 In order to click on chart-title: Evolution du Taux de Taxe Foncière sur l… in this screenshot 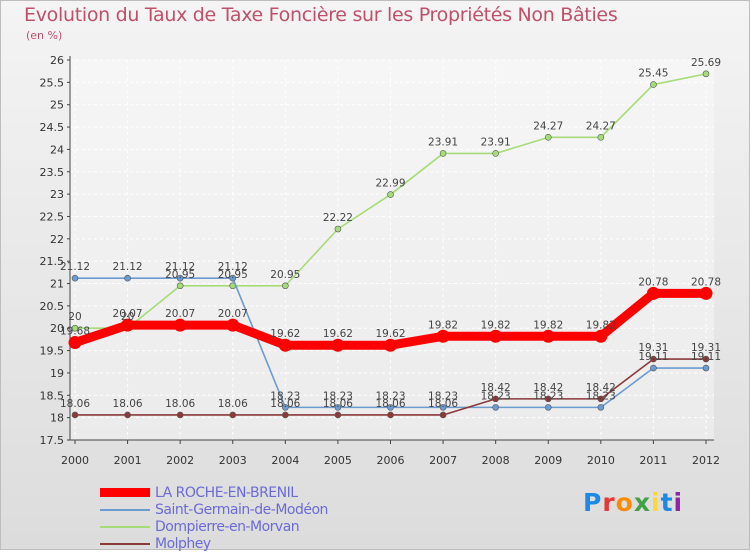, I will do `click(321, 15)`.